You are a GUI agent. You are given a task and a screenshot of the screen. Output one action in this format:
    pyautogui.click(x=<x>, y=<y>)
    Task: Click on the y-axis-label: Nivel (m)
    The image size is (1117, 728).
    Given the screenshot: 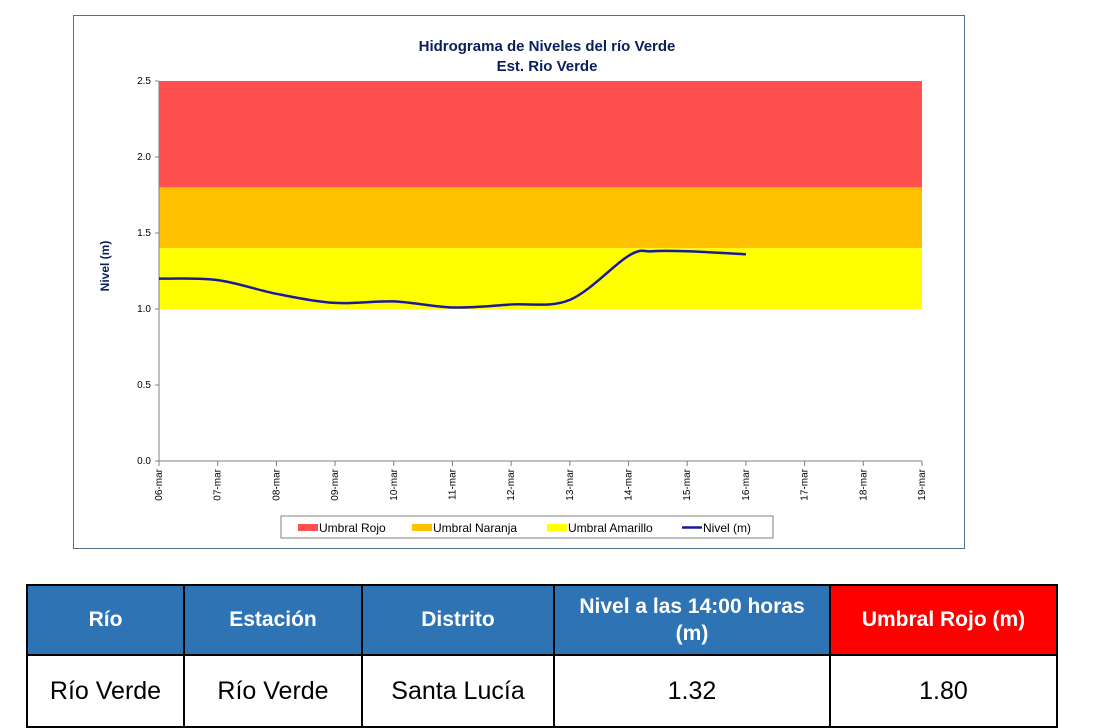 What is the action you would take?
    pyautogui.click(x=105, y=266)
    